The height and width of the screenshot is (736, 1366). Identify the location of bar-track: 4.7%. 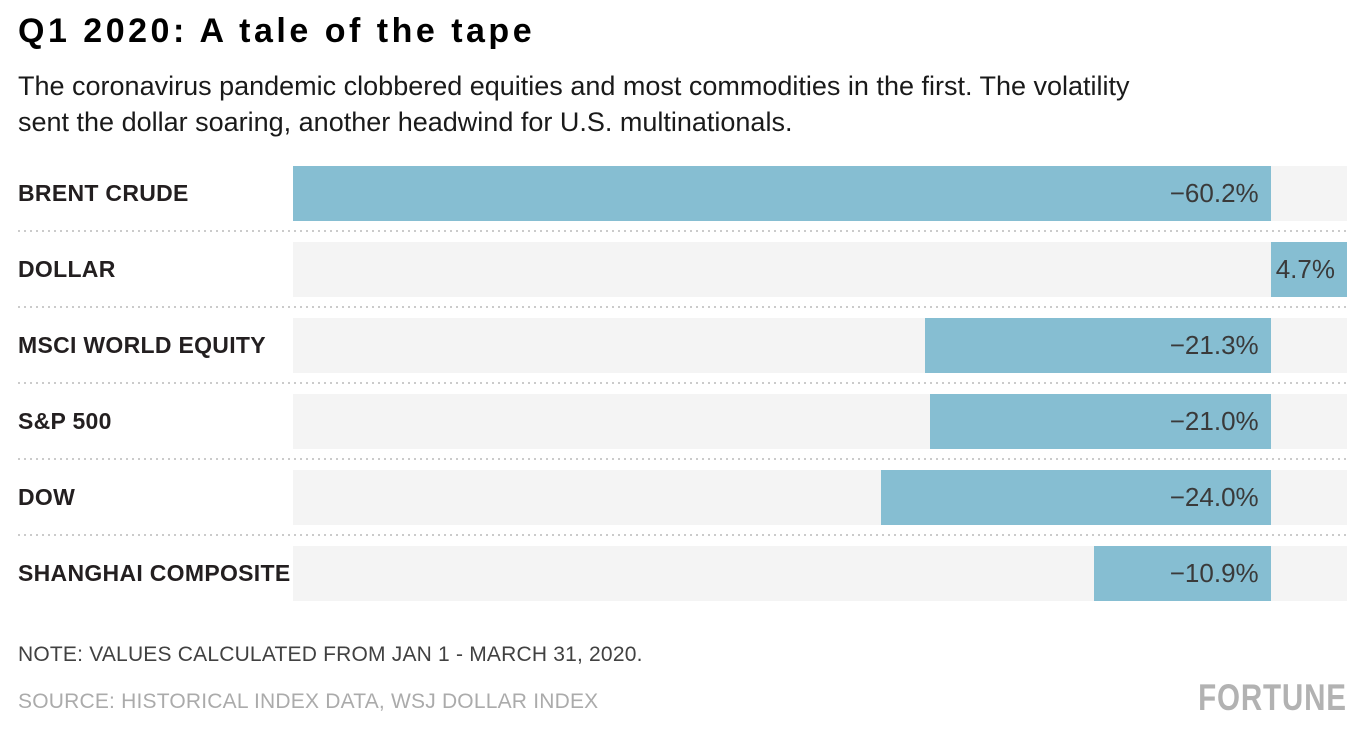
(820, 269).